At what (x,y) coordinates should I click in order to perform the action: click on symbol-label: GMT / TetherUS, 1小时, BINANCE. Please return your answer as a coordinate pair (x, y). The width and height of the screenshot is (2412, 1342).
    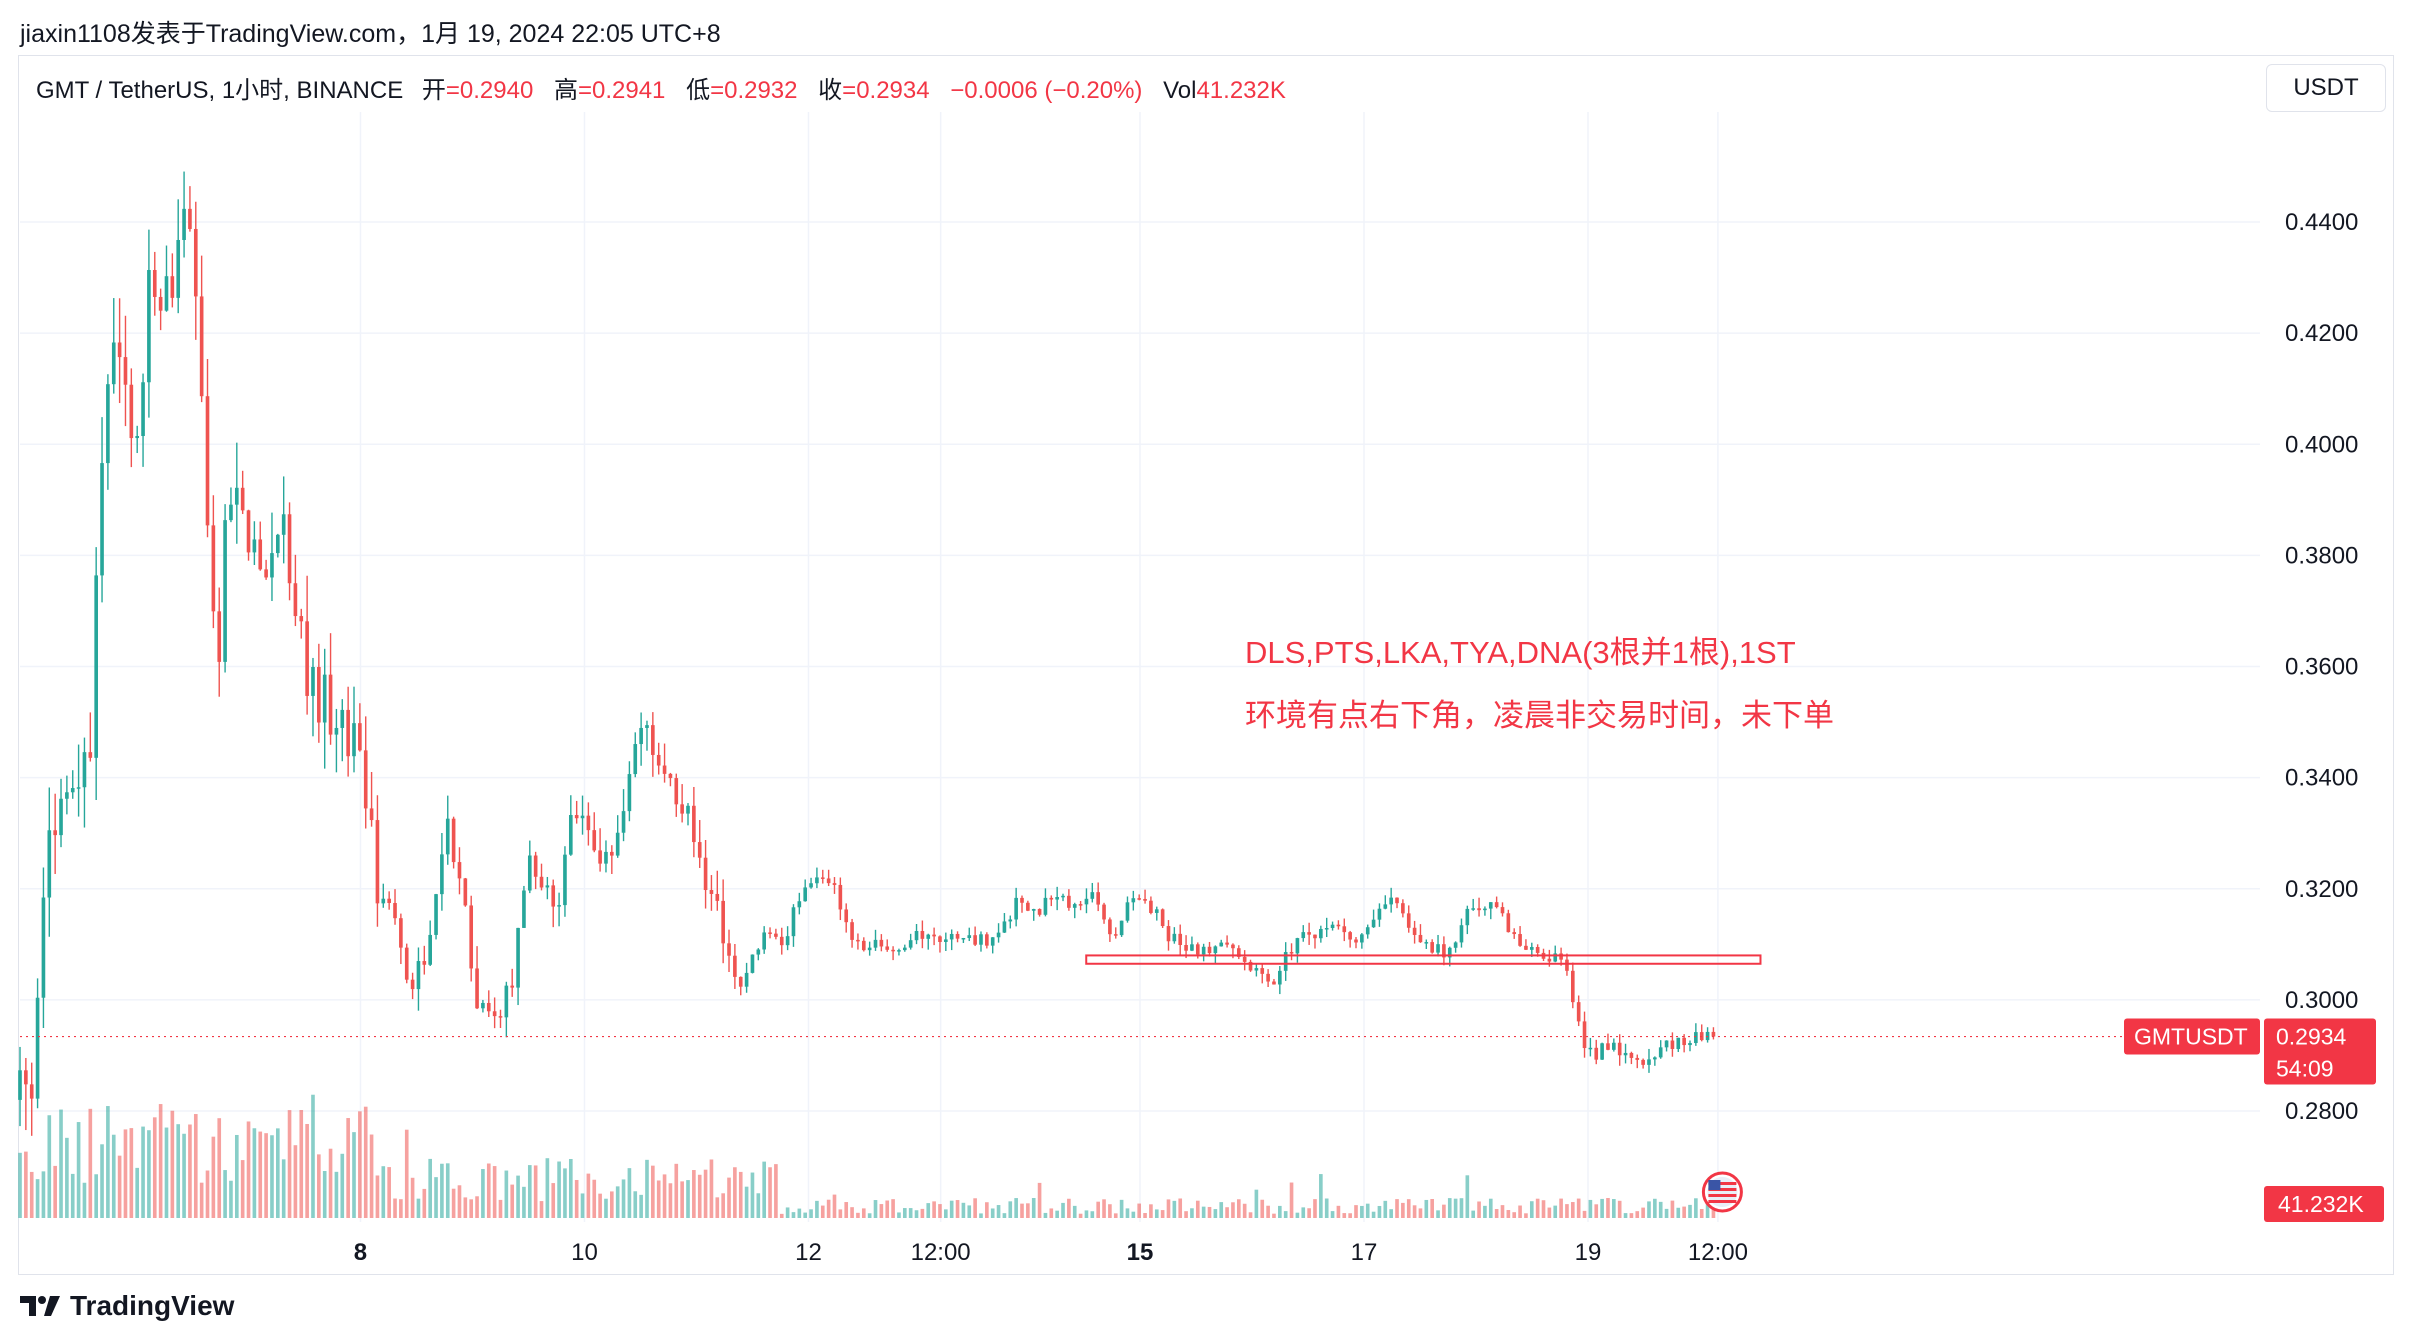
    Looking at the image, I should click on (220, 90).